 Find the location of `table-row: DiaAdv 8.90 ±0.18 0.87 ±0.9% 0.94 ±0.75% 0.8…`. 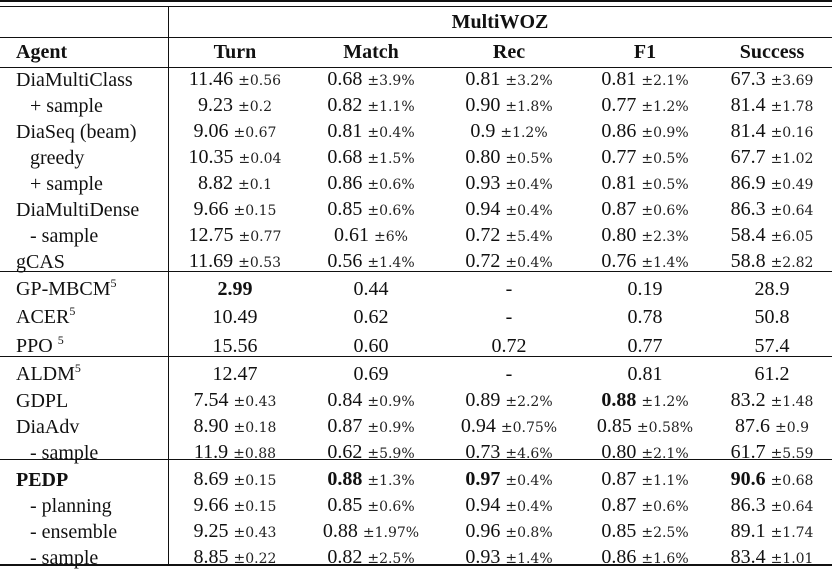

table-row: DiaAdv 8.90 ±0.18 0.87 ±0.9% 0.94 ±0.75% 0.8… is located at coordinates (416, 427).